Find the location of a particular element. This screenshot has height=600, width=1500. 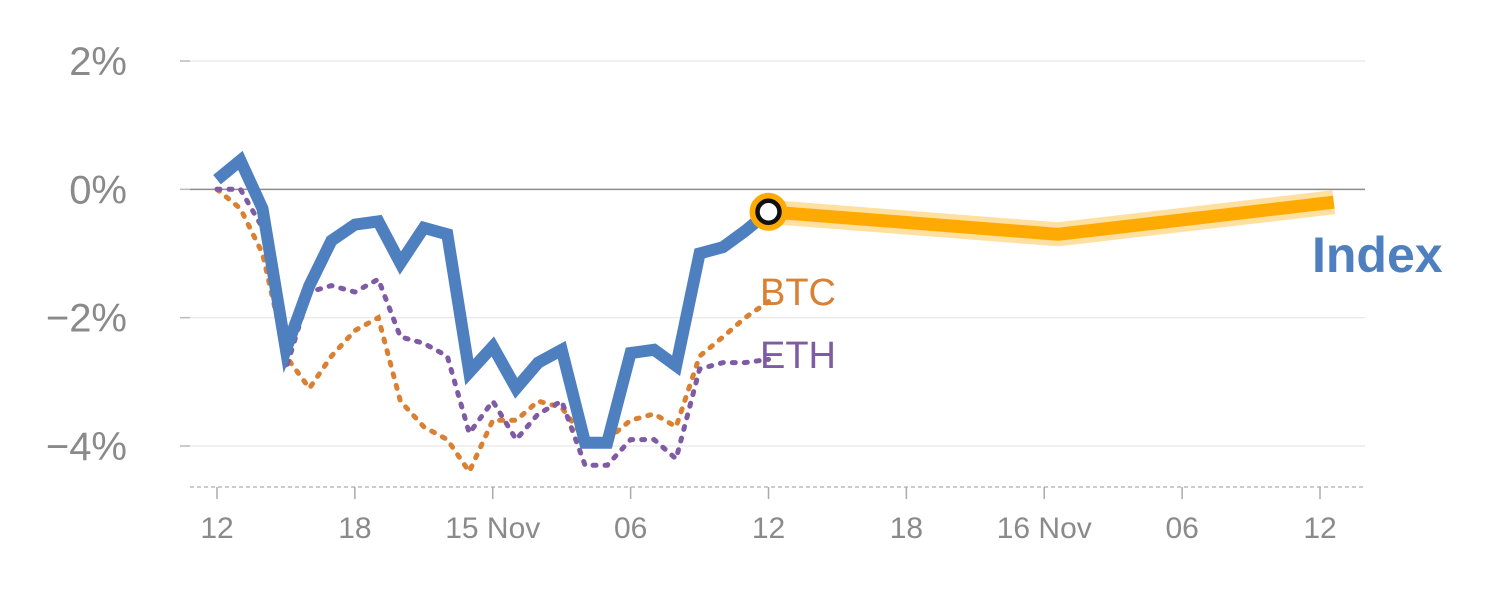

forecast-line is located at coordinates (1051, 218).